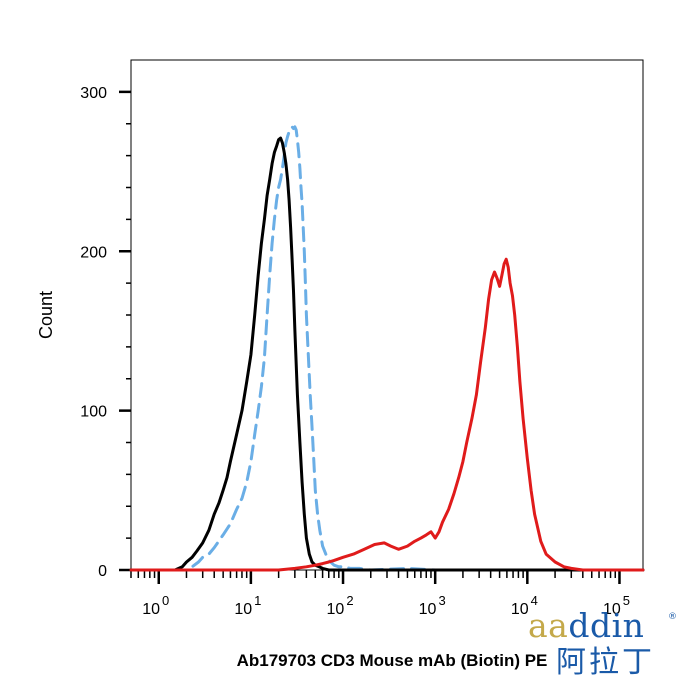 This screenshot has height=700, width=700. What do you see at coordinates (102, 571) in the screenshot?
I see `y-tick-label: 0` at bounding box center [102, 571].